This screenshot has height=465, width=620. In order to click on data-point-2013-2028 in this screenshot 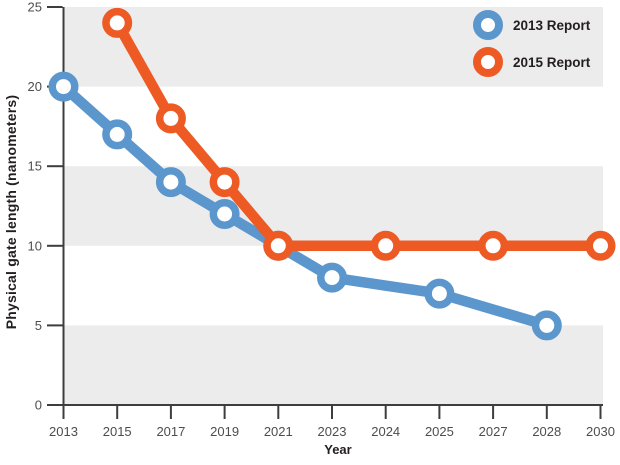, I will do `click(546, 325)`.